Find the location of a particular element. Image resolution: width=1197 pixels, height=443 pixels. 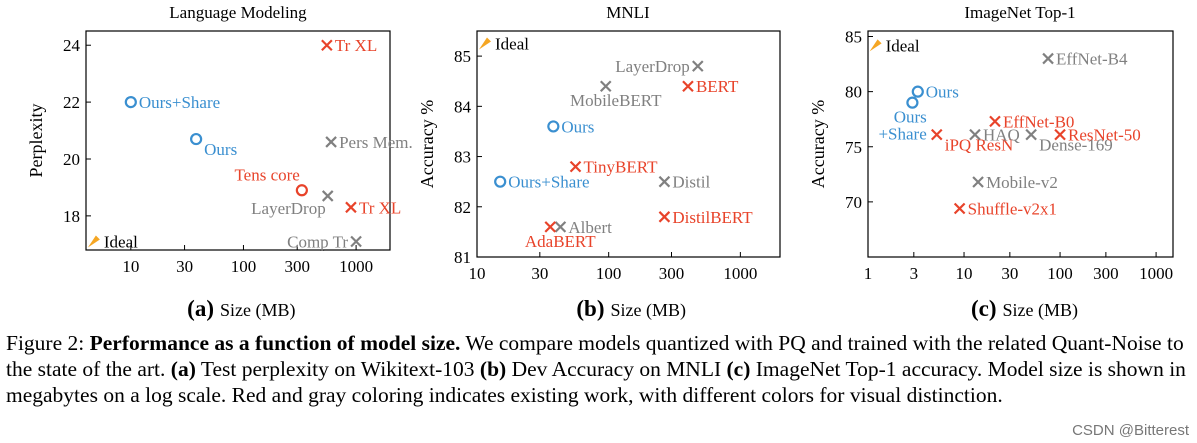

x-tick-label: 1 is located at coordinates (868, 273).